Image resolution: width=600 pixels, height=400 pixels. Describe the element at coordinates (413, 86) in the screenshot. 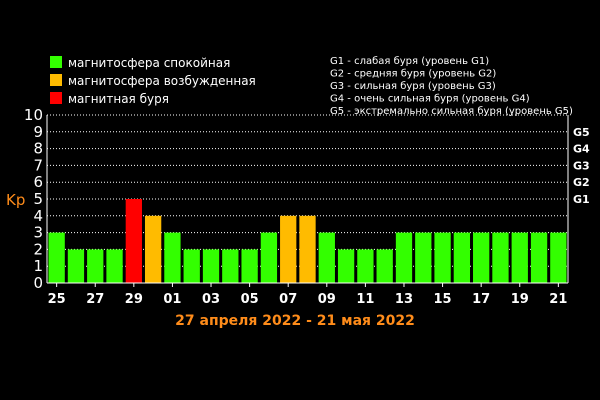

I see `storm-level-legend-item: G3 - сильная буря (уровень G3)` at that location.